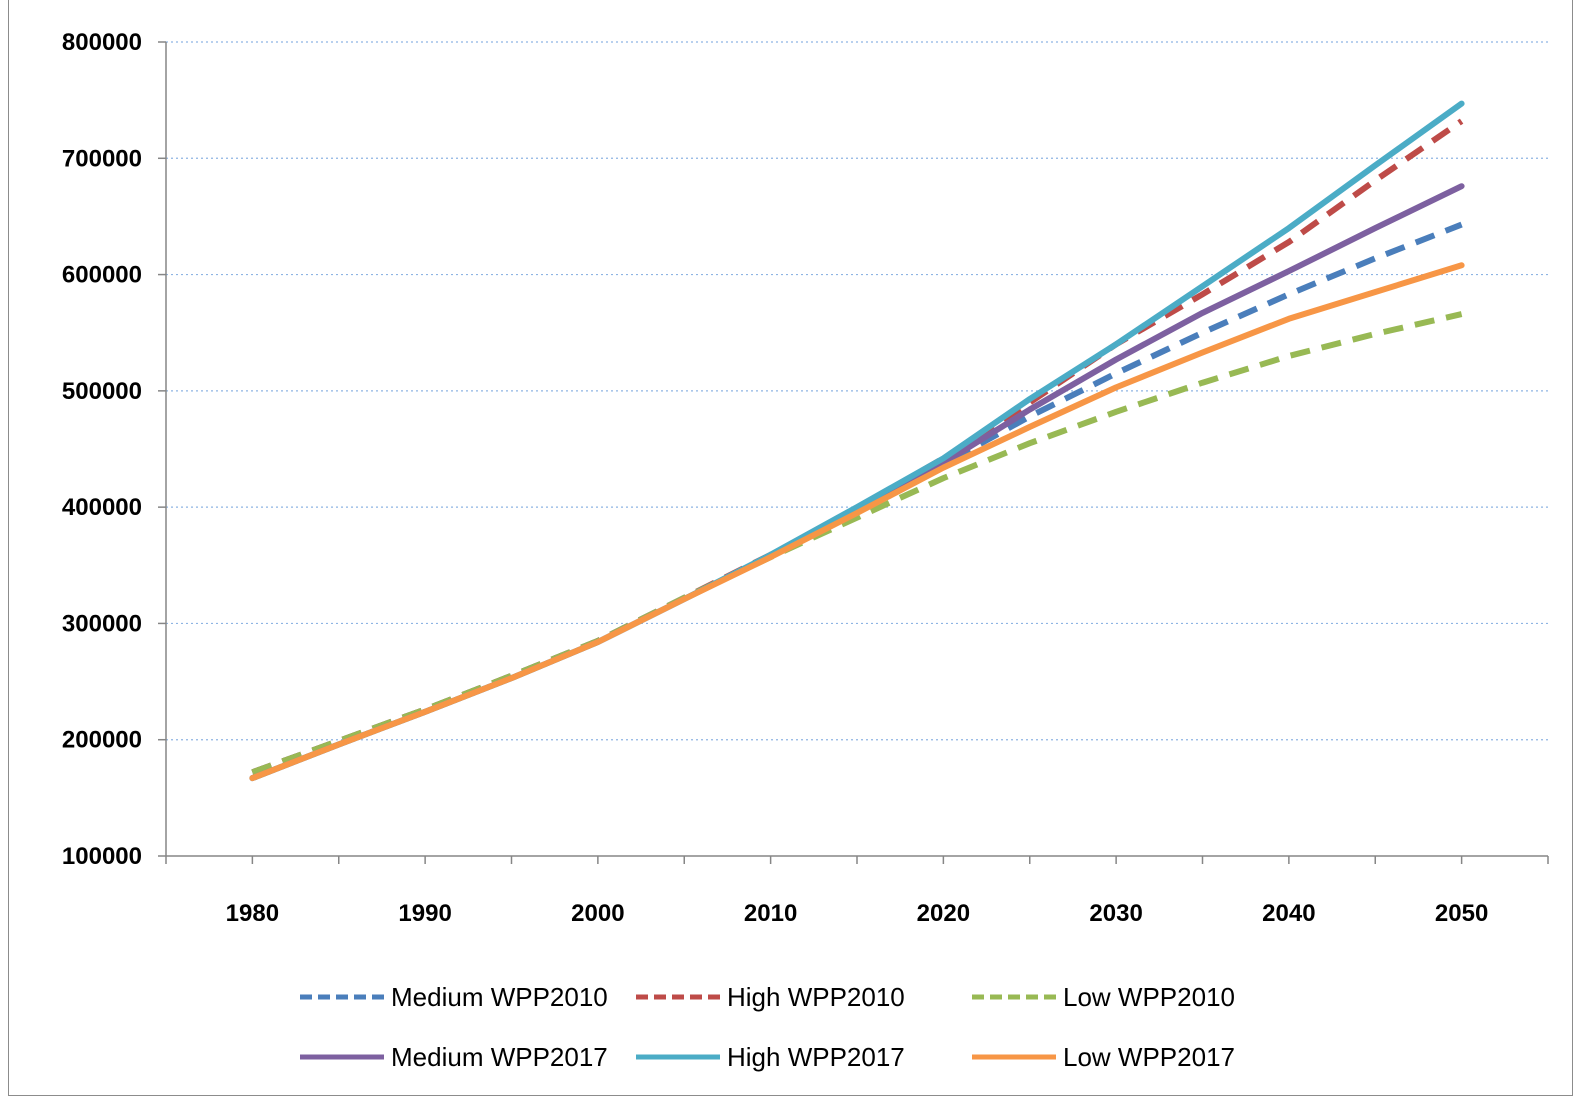 This screenshot has height=1098, width=1575. Describe the element at coordinates (1288, 913) in the screenshot. I see `x-tick-label: 2040` at that location.